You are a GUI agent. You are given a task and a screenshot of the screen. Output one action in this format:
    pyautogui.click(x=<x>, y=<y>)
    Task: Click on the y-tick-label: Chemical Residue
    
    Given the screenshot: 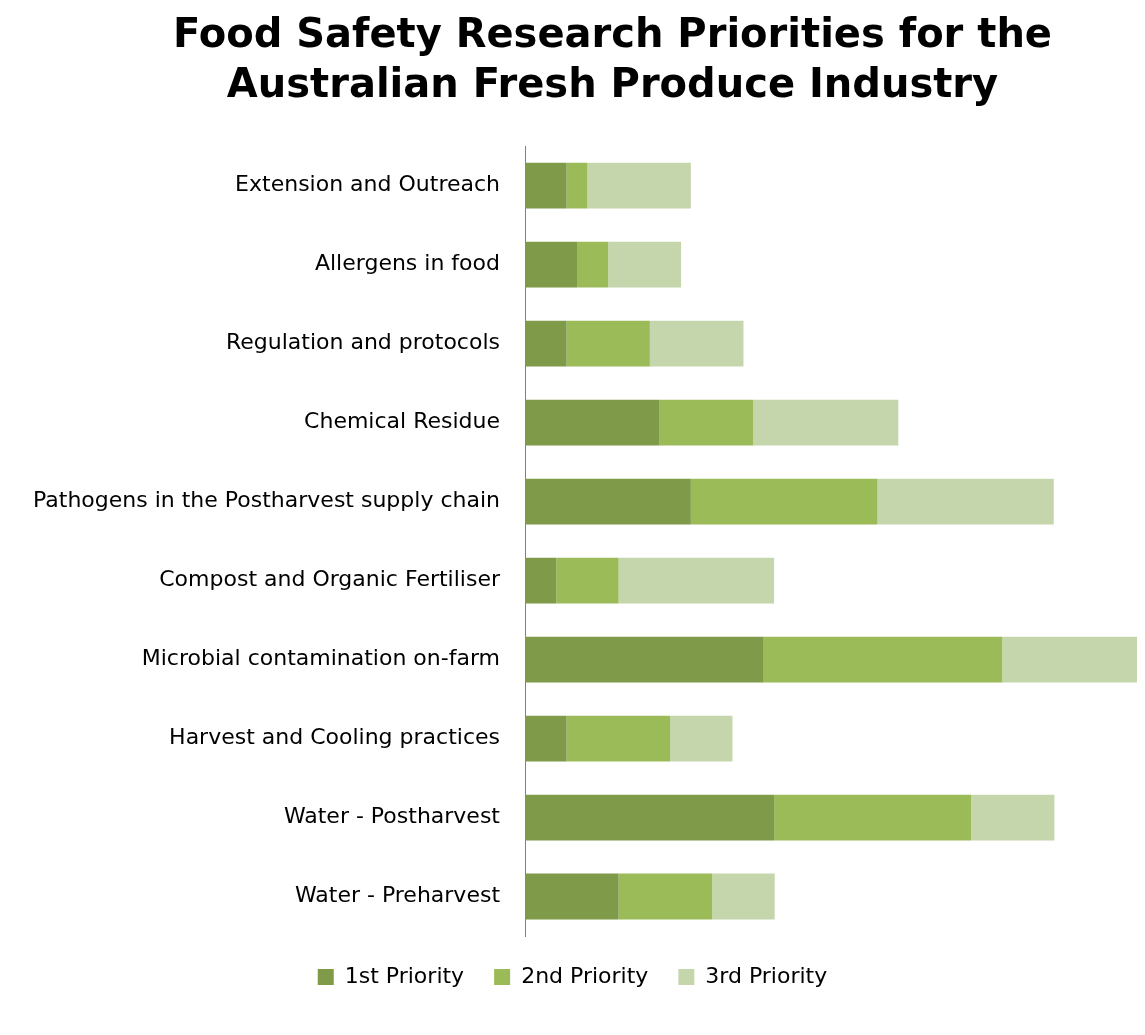 What is the action you would take?
    pyautogui.click(x=402, y=421)
    